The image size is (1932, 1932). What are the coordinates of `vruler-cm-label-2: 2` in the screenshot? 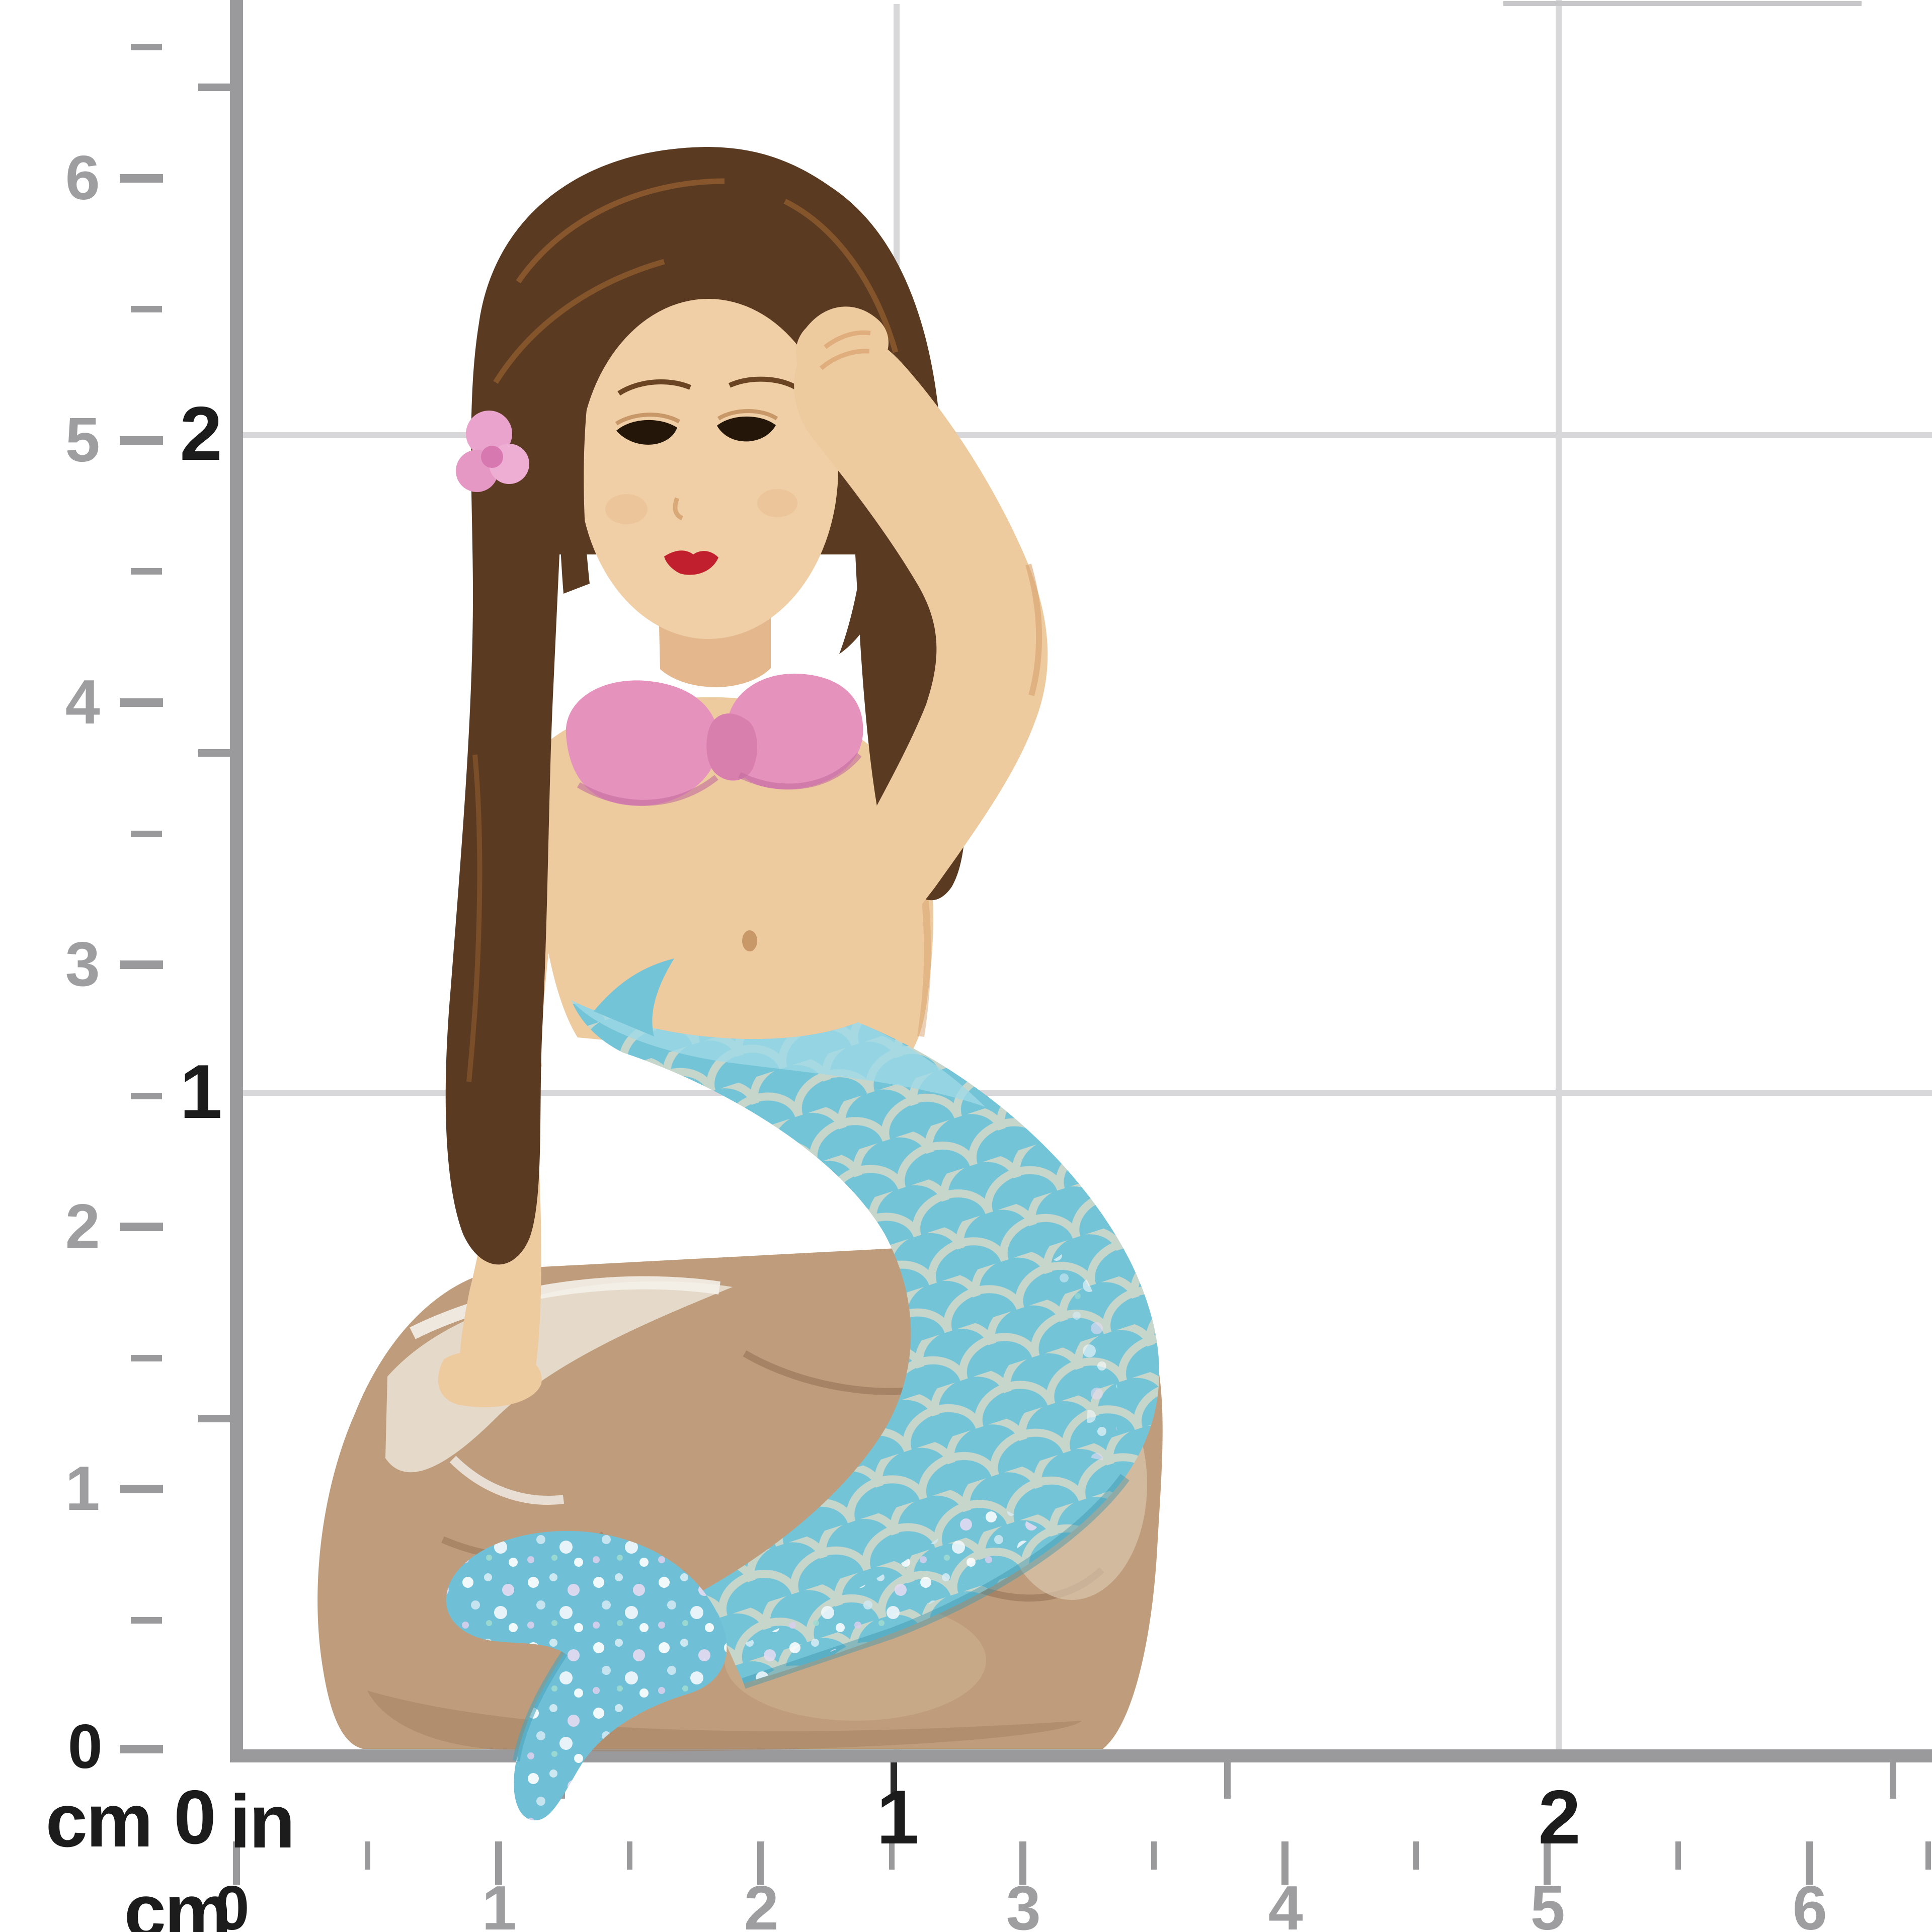 It's located at (82, 1227).